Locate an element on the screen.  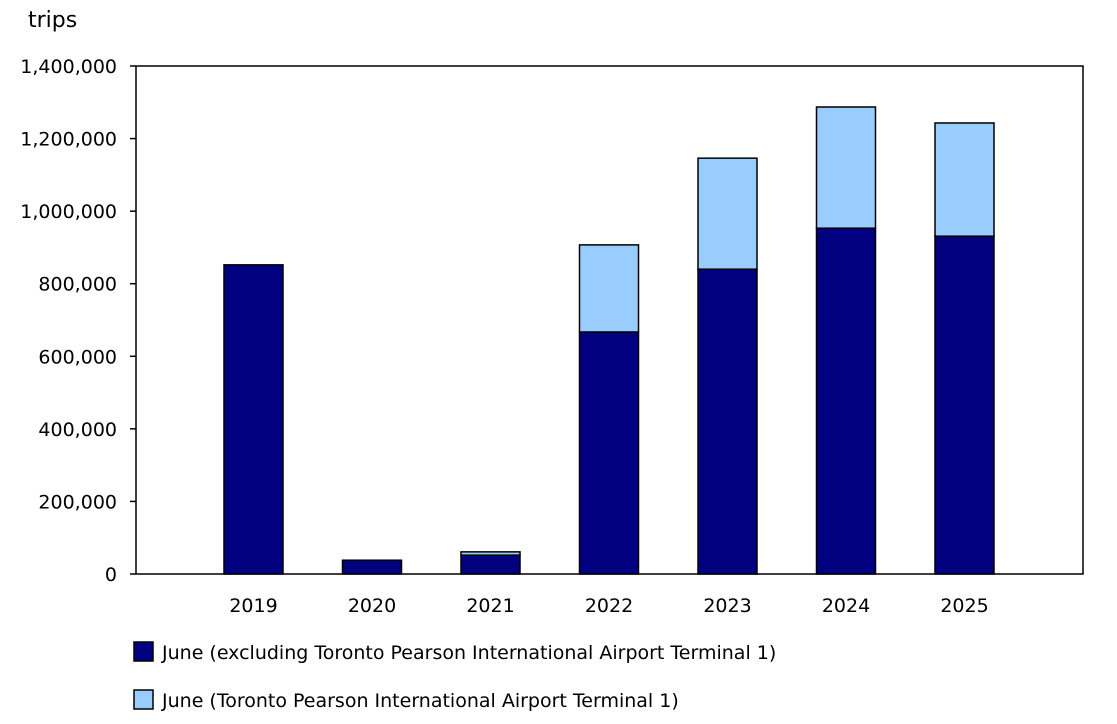
y-axis-label: trips is located at coordinates (52, 20).